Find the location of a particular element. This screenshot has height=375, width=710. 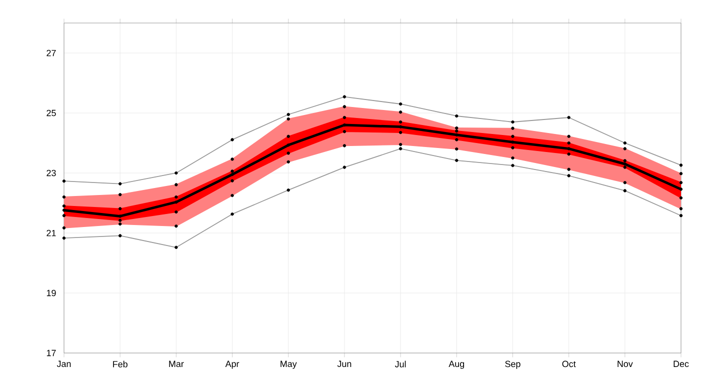

x-tick-label: Dec is located at coordinates (681, 364).